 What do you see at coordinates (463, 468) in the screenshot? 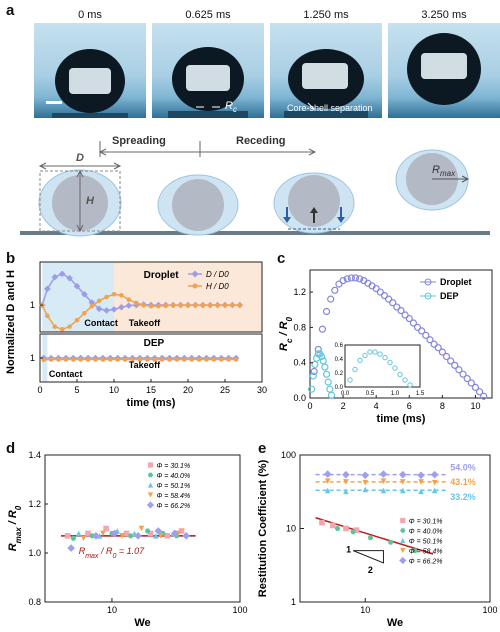
I see `reference-label: 54.0%` at bounding box center [463, 468].